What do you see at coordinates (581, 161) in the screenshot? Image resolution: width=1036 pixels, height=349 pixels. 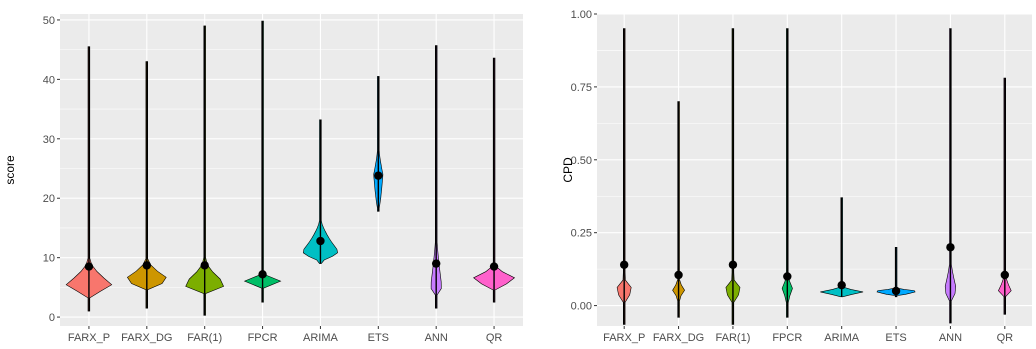 I see `y-tick-label: 0.50` at bounding box center [581, 161].